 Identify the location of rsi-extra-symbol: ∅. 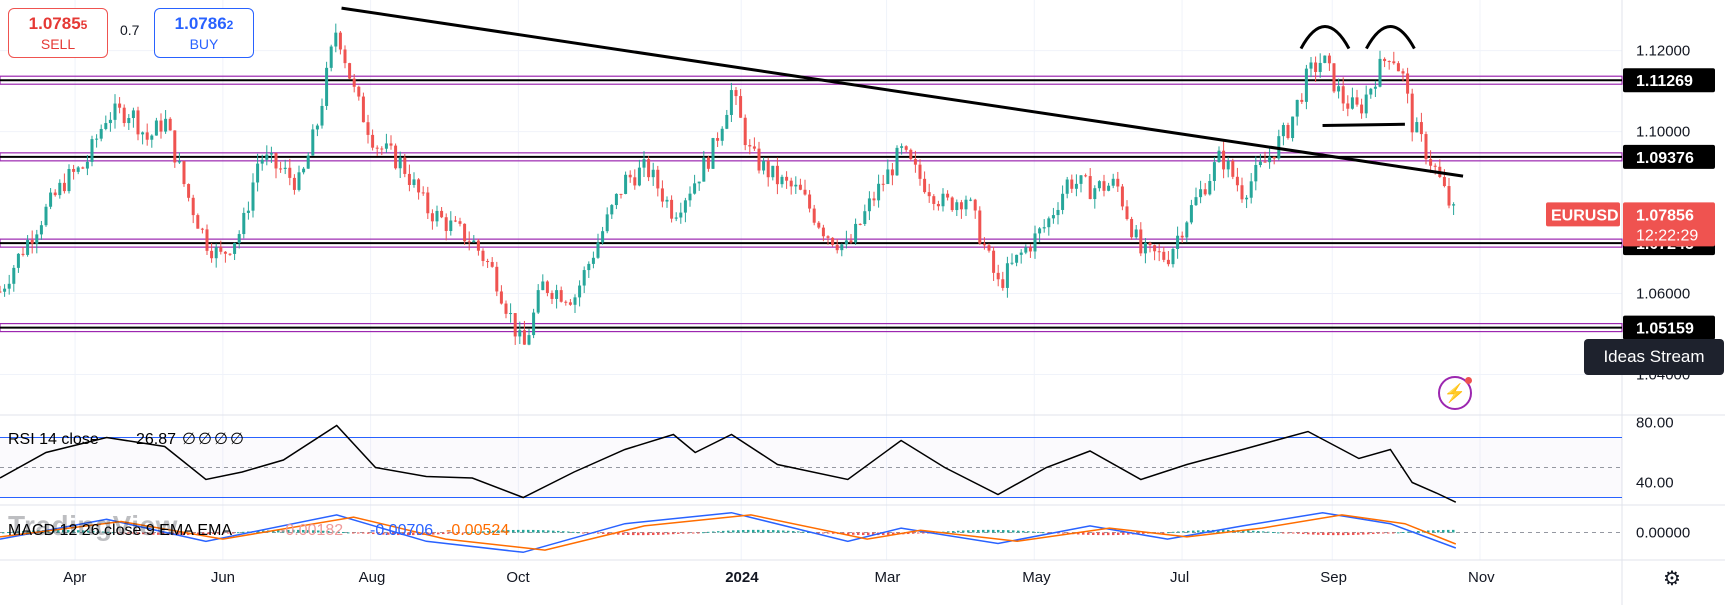
(205, 439).